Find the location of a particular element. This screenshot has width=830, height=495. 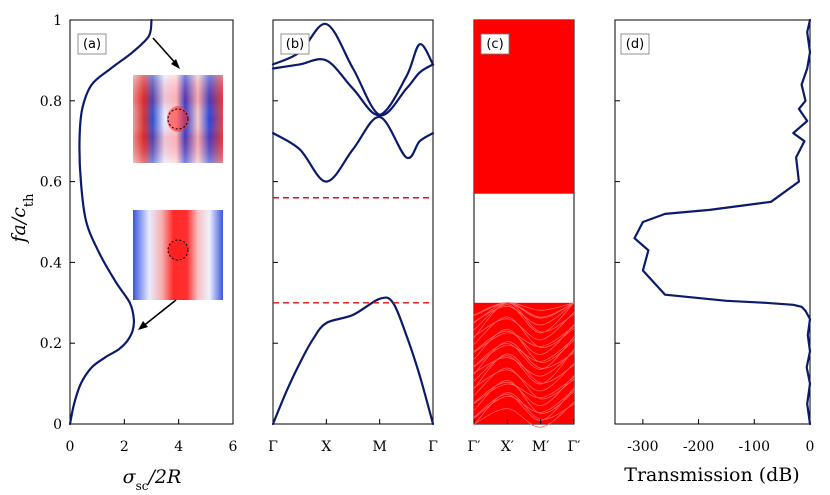

panel-a-x-tick-label: 6 is located at coordinates (233, 447).